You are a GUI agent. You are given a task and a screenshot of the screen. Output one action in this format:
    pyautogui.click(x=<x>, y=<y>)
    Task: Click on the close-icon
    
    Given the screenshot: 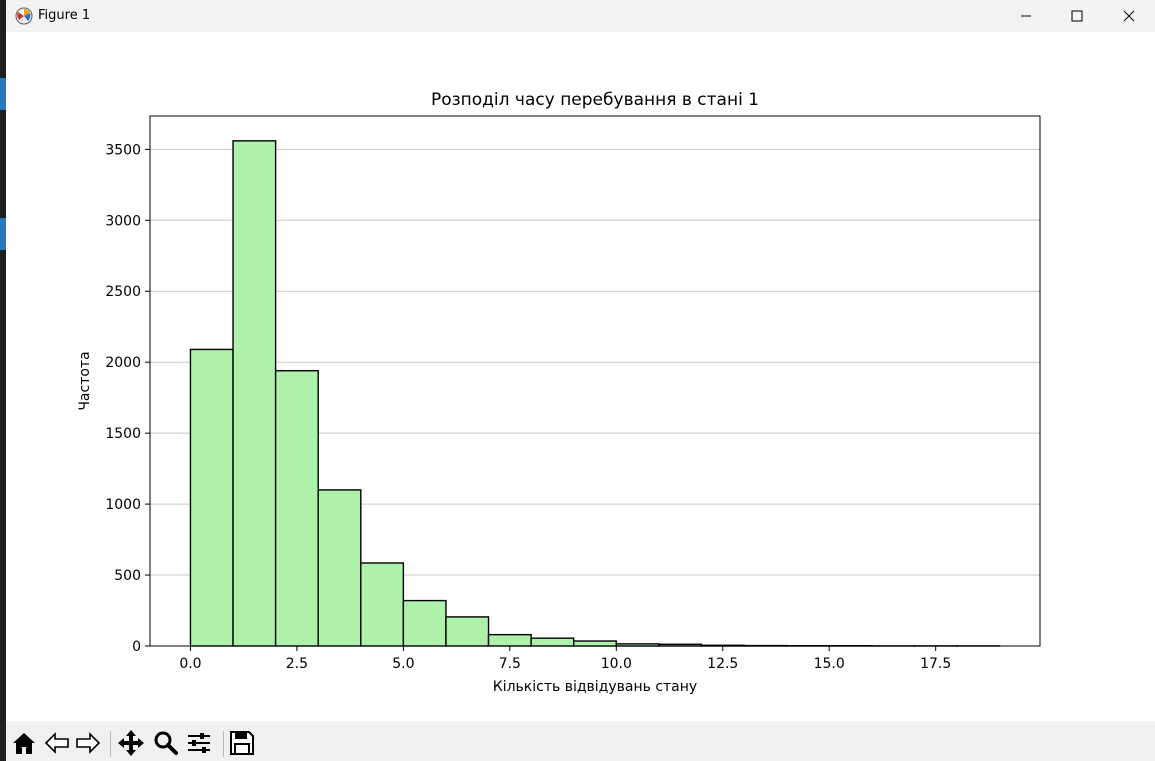 What is the action you would take?
    pyautogui.click(x=1129, y=16)
    